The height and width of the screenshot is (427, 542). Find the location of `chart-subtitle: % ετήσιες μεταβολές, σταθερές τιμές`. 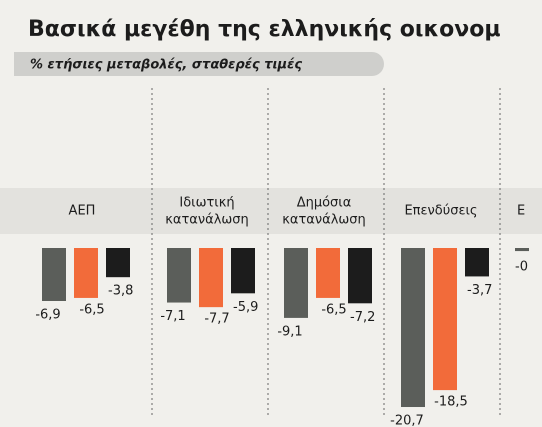

chart-subtitle: % ετήσιες μεταβολές, σταθερές τιμές is located at coordinates (166, 65).